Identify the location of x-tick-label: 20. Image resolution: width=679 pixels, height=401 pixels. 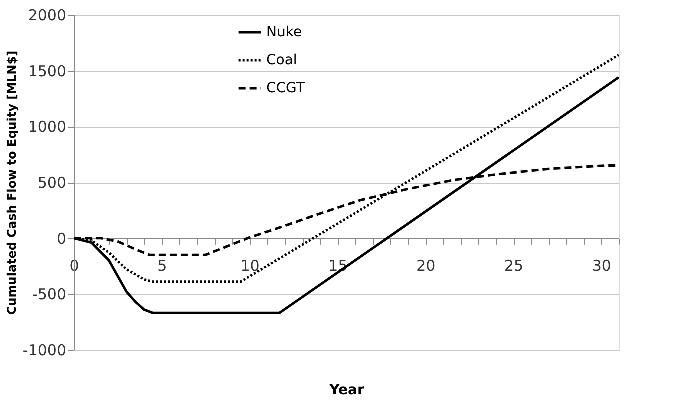
(426, 265).